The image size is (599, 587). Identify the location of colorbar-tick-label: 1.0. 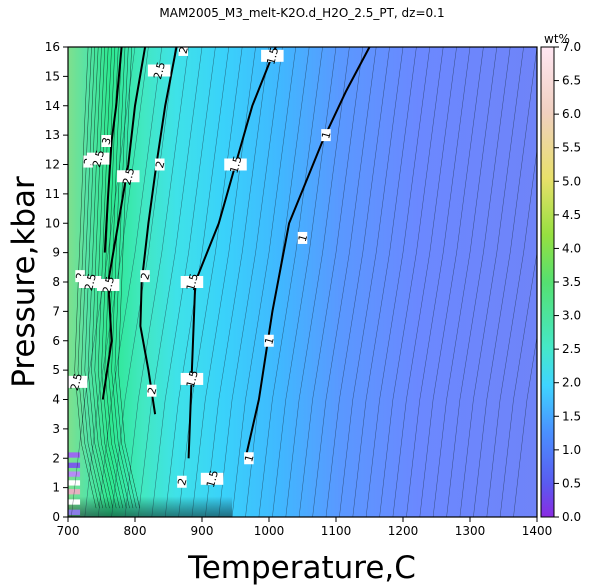
(571, 450).